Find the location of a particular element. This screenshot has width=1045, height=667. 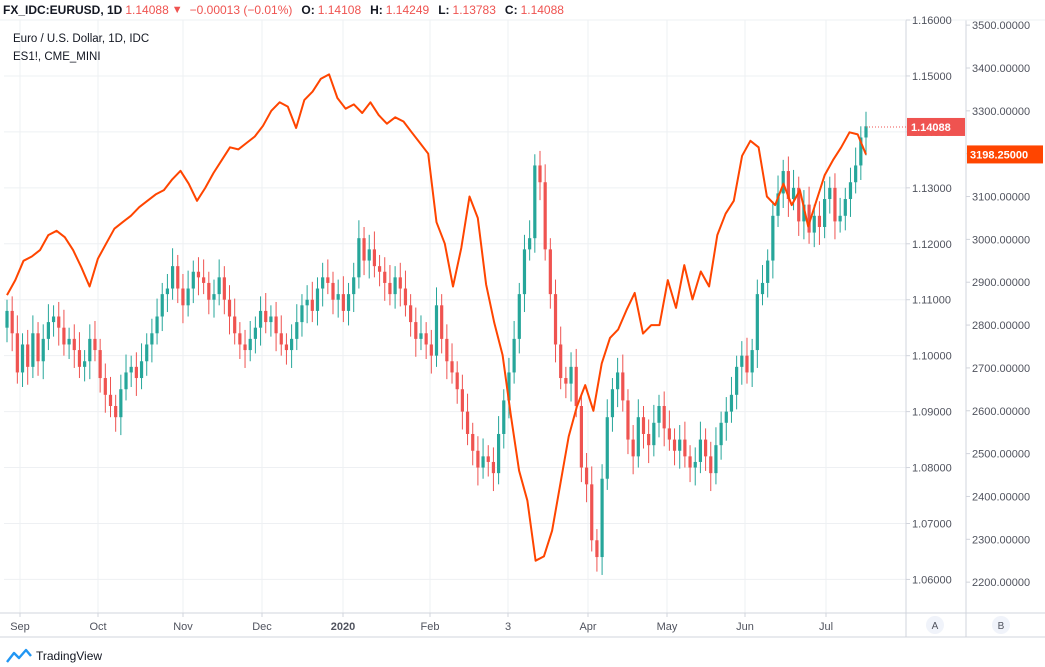

left-axis-tick-label: 1.06000 is located at coordinates (932, 580).